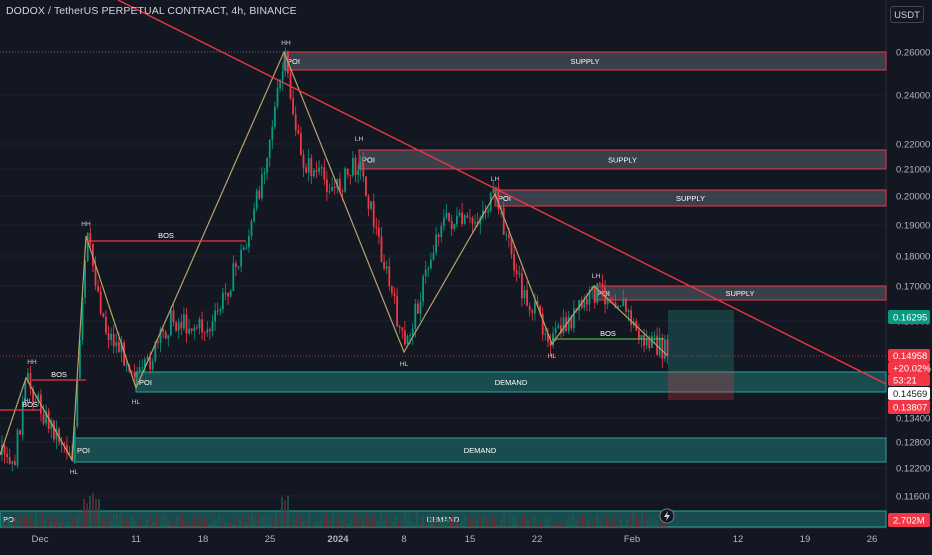 The height and width of the screenshot is (555, 932). What do you see at coordinates (537, 539) in the screenshot?
I see `x-tick-label: 22` at bounding box center [537, 539].